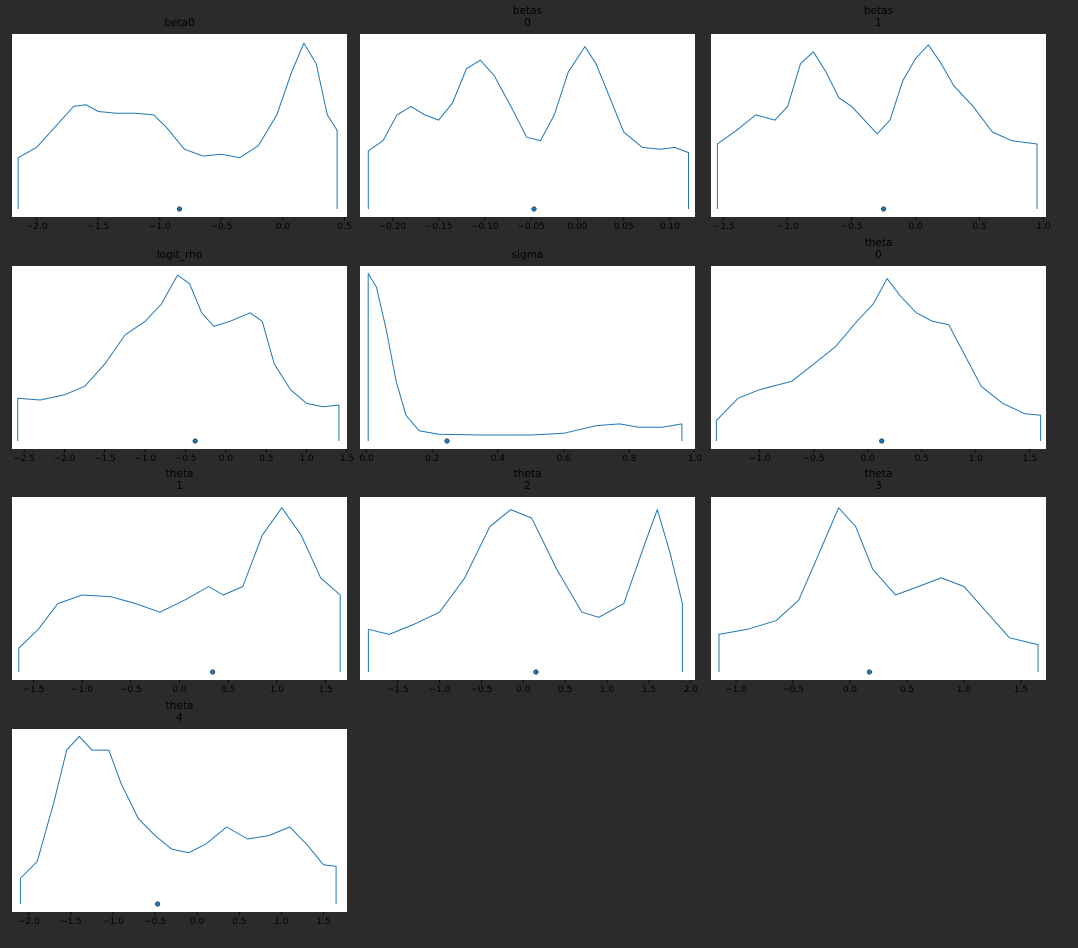 This screenshot has width=1078, height=948. What do you see at coordinates (624, 227) in the screenshot?
I see `x-tick-label: 0.05` at bounding box center [624, 227].